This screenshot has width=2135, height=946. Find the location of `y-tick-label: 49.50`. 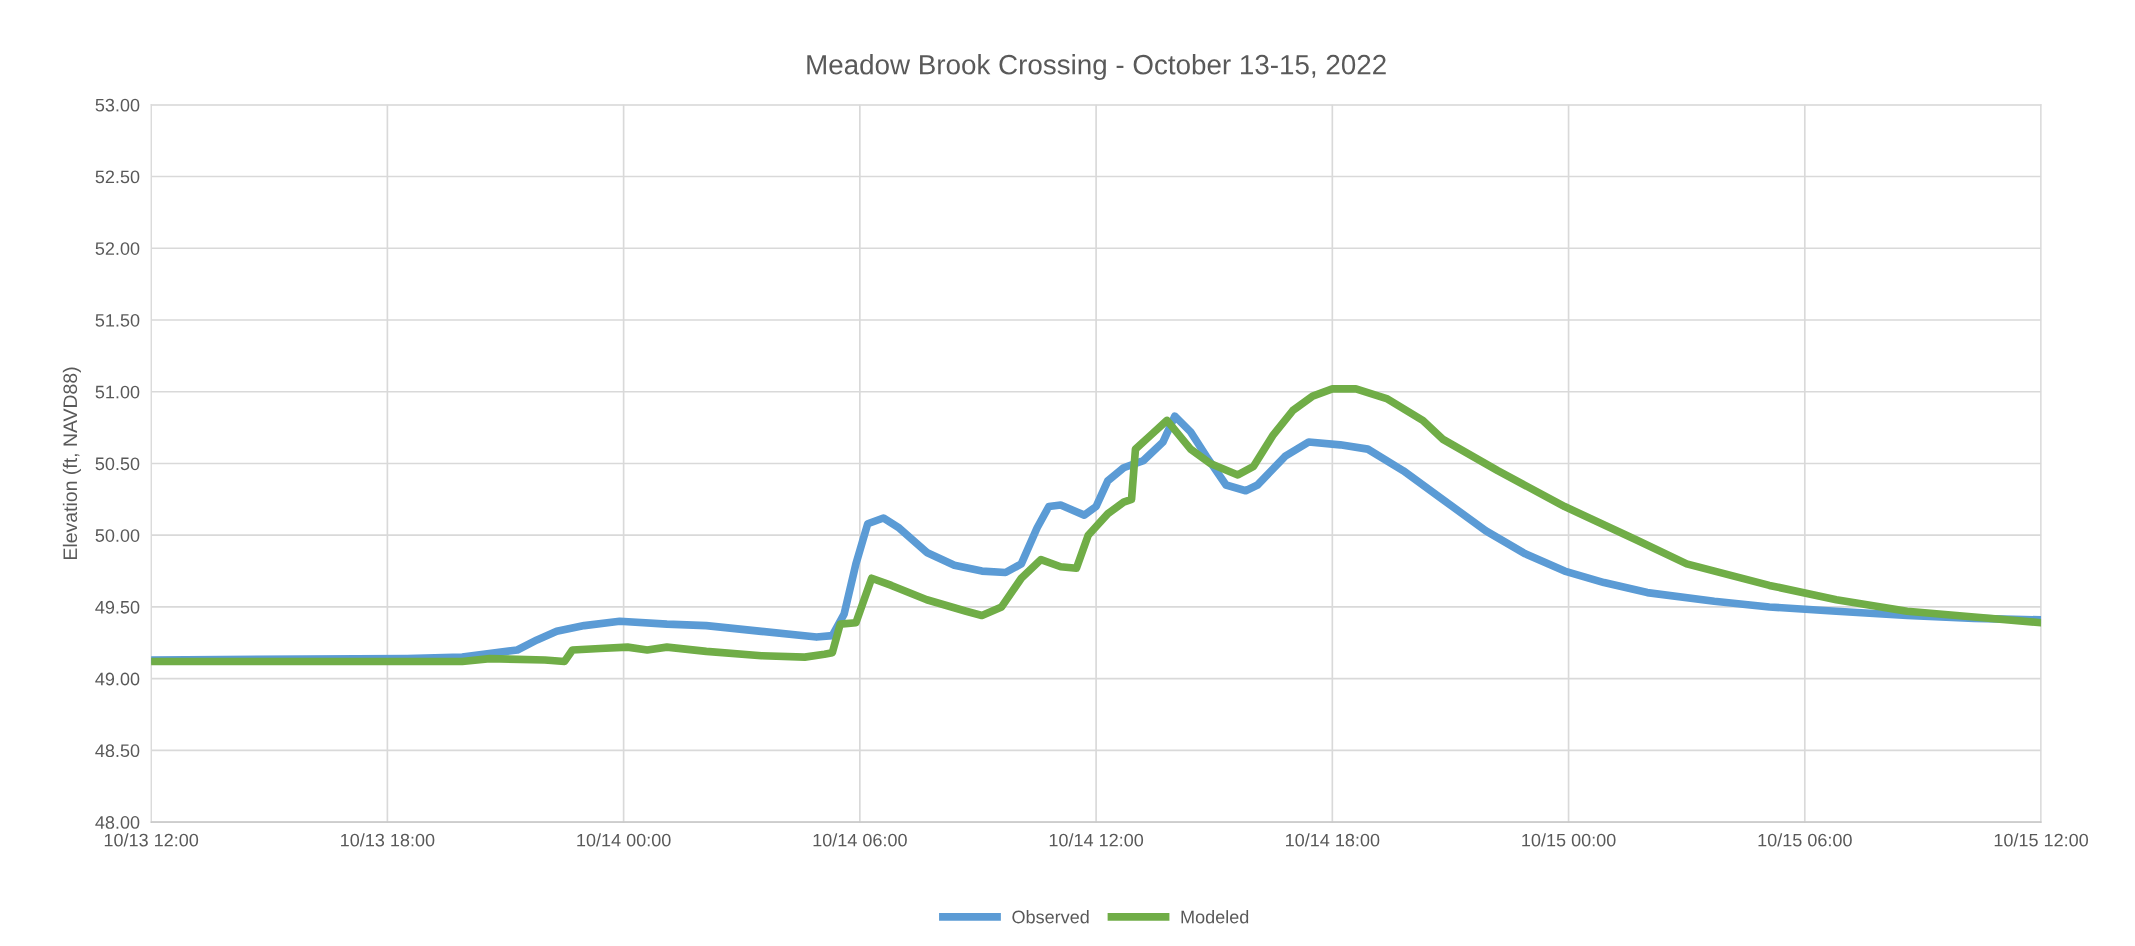

y-tick-label: 49.50 is located at coordinates (117, 607).